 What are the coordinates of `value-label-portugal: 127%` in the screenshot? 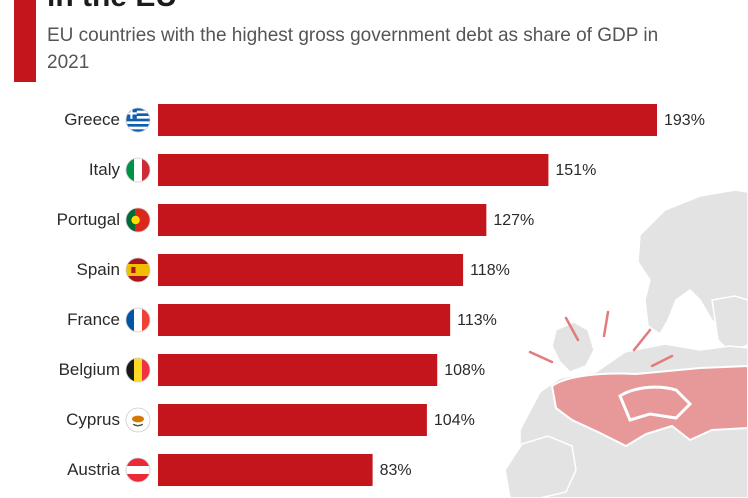 It's located at (514, 220).